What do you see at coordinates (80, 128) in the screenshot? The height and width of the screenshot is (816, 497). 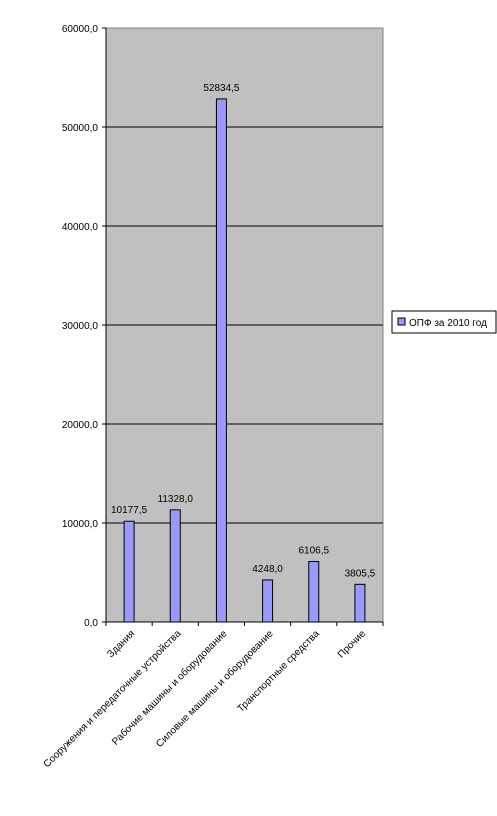 I see `y-tick-label: 50000,0` at bounding box center [80, 128].